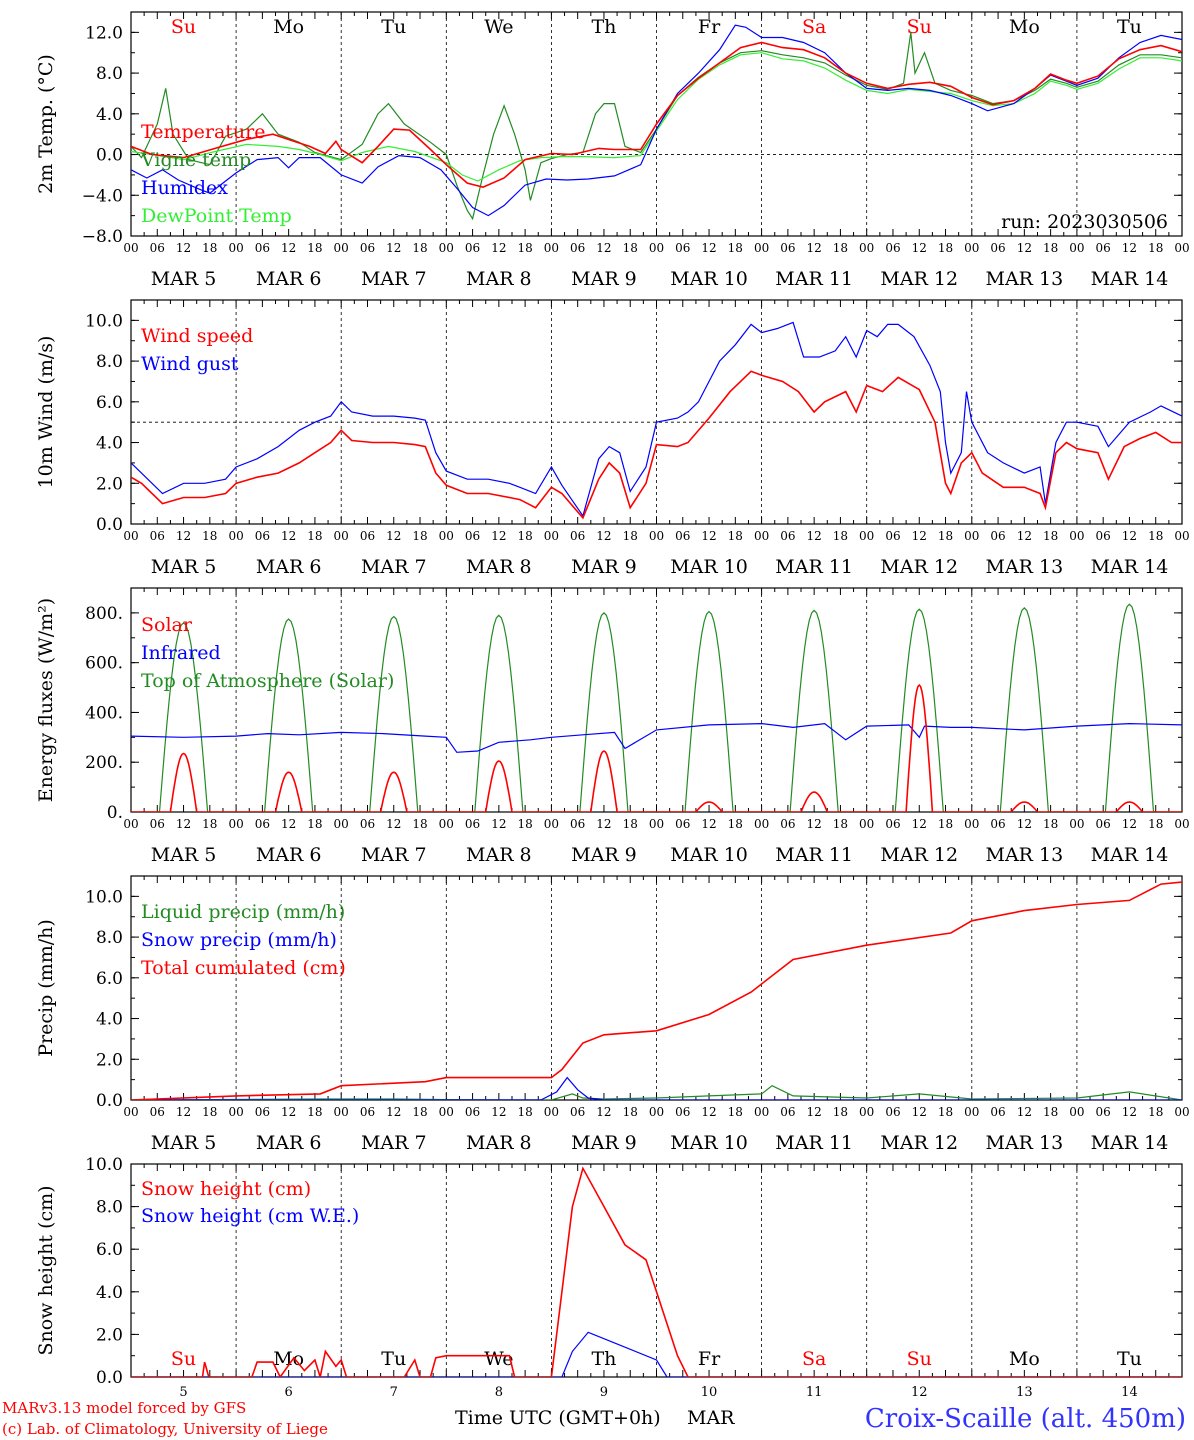 The image size is (1194, 1440). What do you see at coordinates (183, 1392) in the screenshot?
I see `x-day-number: 5` at bounding box center [183, 1392].